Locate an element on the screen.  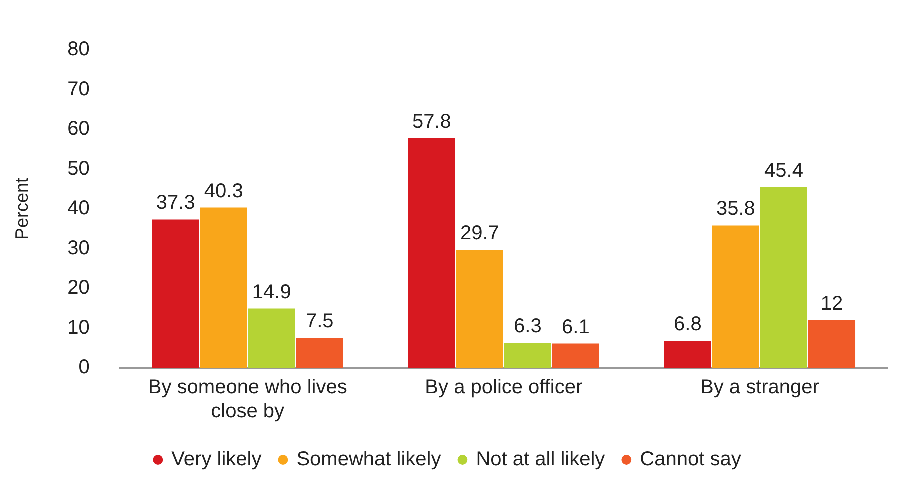
y-tick-label: 30 is located at coordinates (79, 248).